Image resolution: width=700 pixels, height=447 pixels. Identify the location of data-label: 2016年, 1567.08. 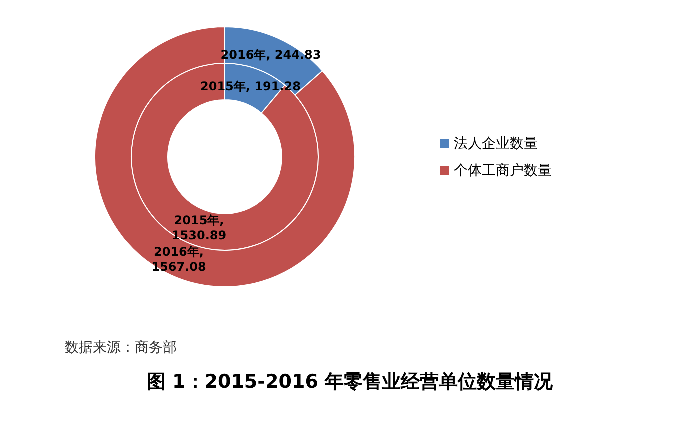
(179, 259).